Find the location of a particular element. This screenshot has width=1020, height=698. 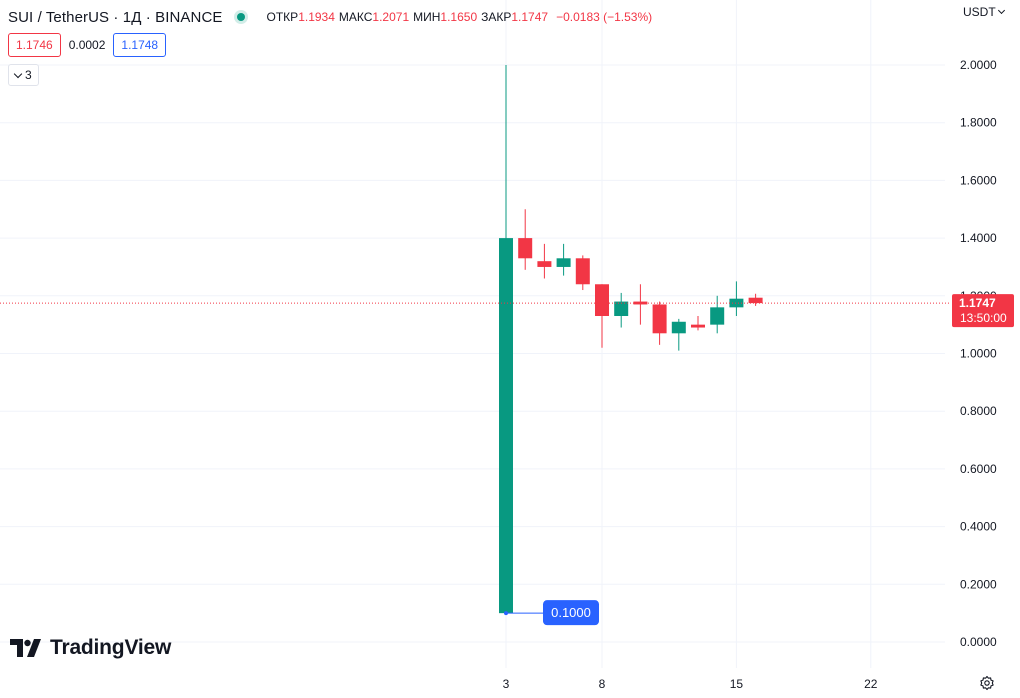

y-tick-label: 0.2000 is located at coordinates (978, 584).